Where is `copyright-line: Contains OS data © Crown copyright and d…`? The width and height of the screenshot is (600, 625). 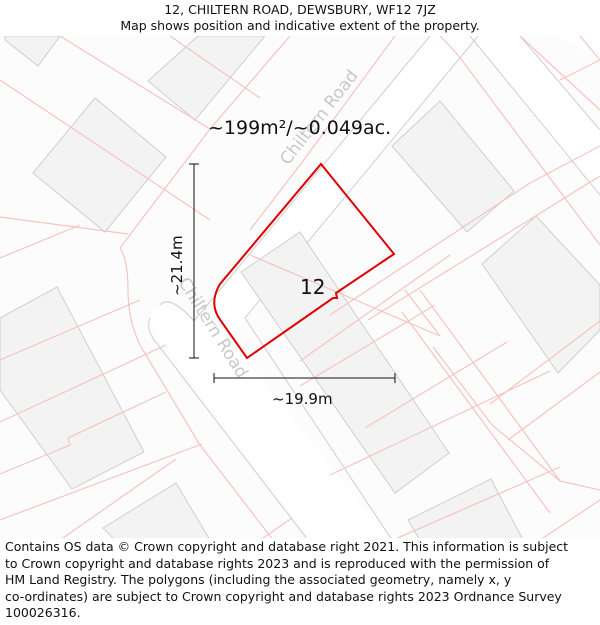 copyright-line: Contains OS data © Crown copyright and d… is located at coordinates (287, 546).